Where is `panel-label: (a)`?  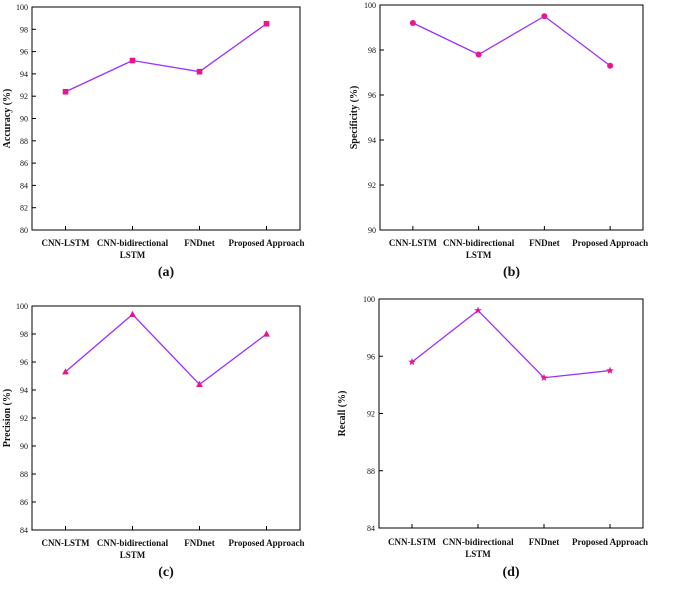
panel-label: (a) is located at coordinates (166, 272).